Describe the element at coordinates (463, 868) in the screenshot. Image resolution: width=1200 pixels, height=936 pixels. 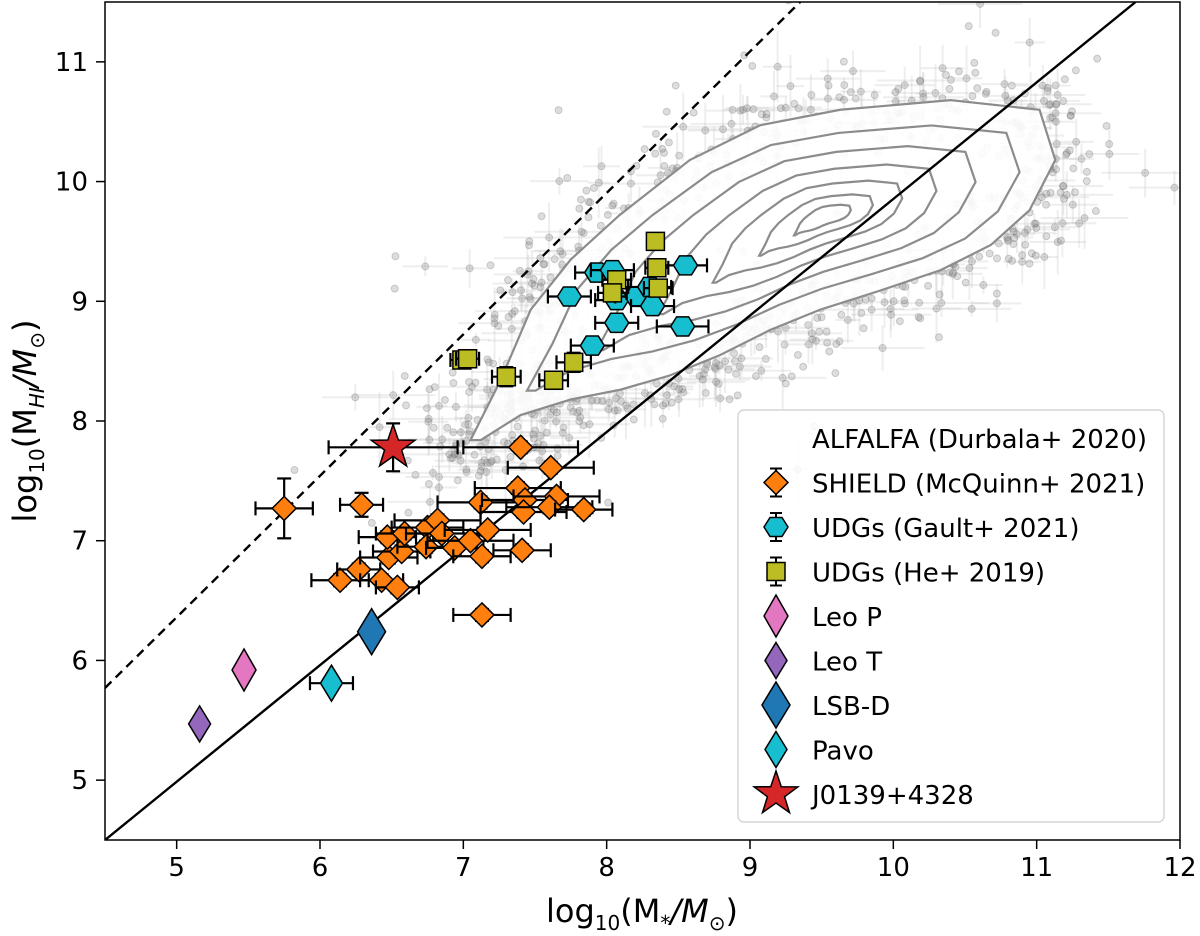
I see `x-tick-label: 7` at that location.